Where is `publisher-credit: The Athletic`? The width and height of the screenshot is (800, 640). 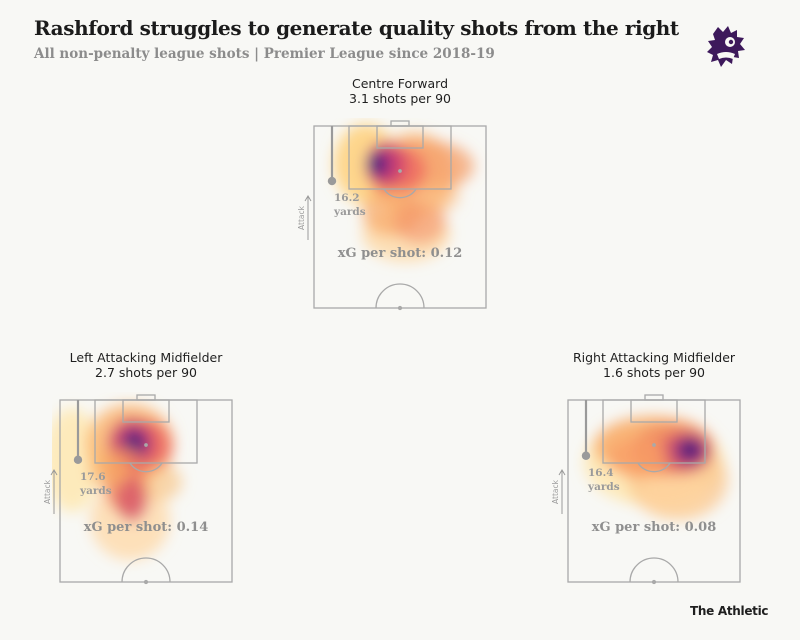
publisher-credit: The Athletic is located at coordinates (729, 611).